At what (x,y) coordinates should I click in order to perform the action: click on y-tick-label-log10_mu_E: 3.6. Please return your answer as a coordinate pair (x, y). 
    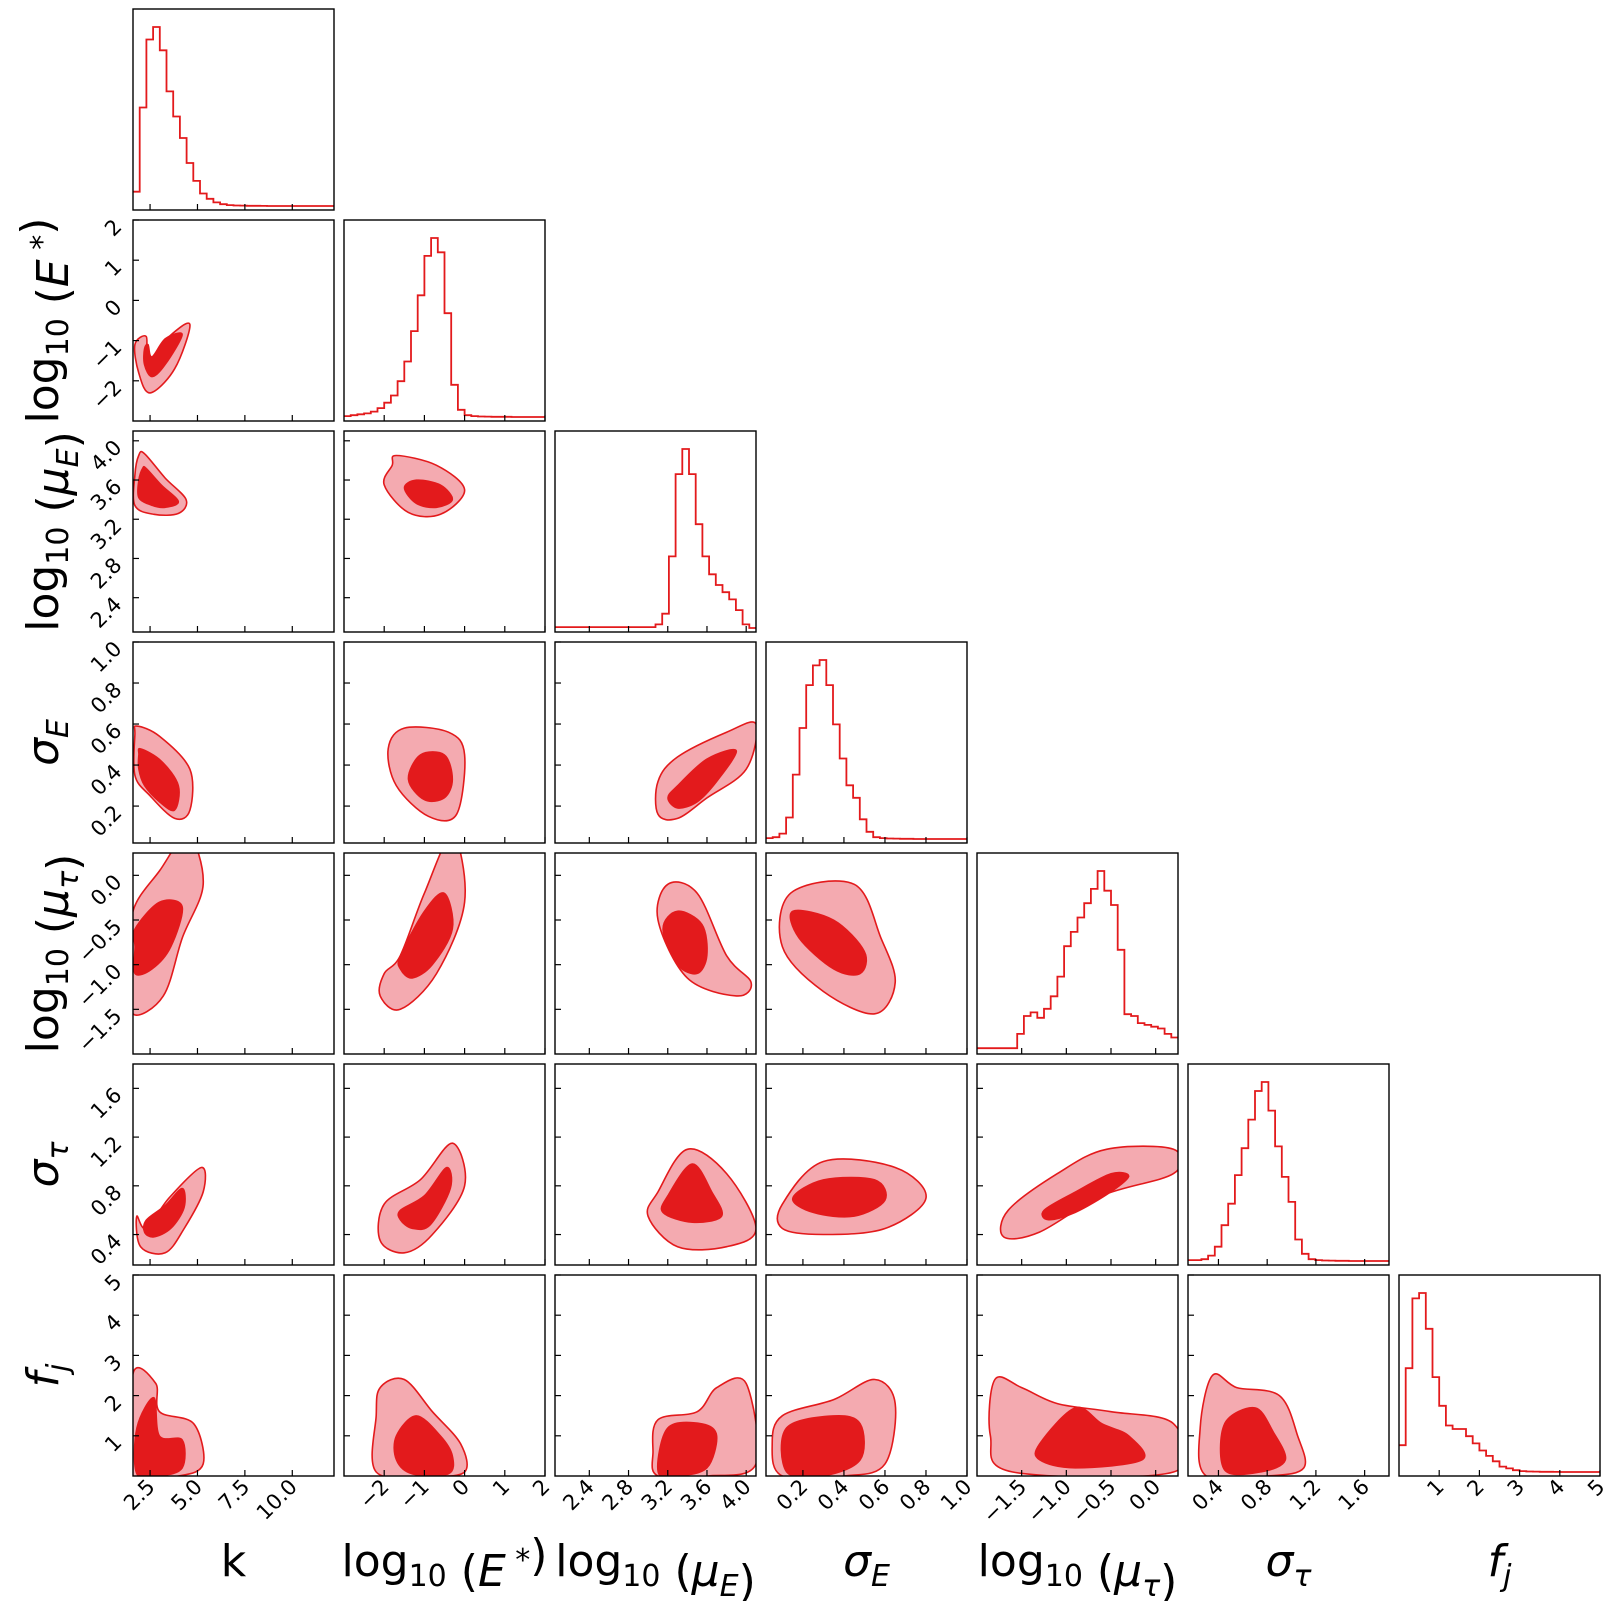
    Looking at the image, I should click on (106, 495).